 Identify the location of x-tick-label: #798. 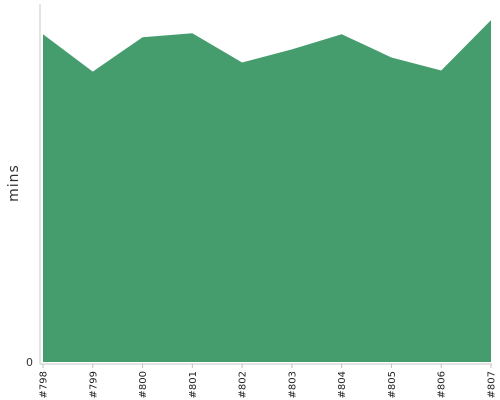
(44, 384).